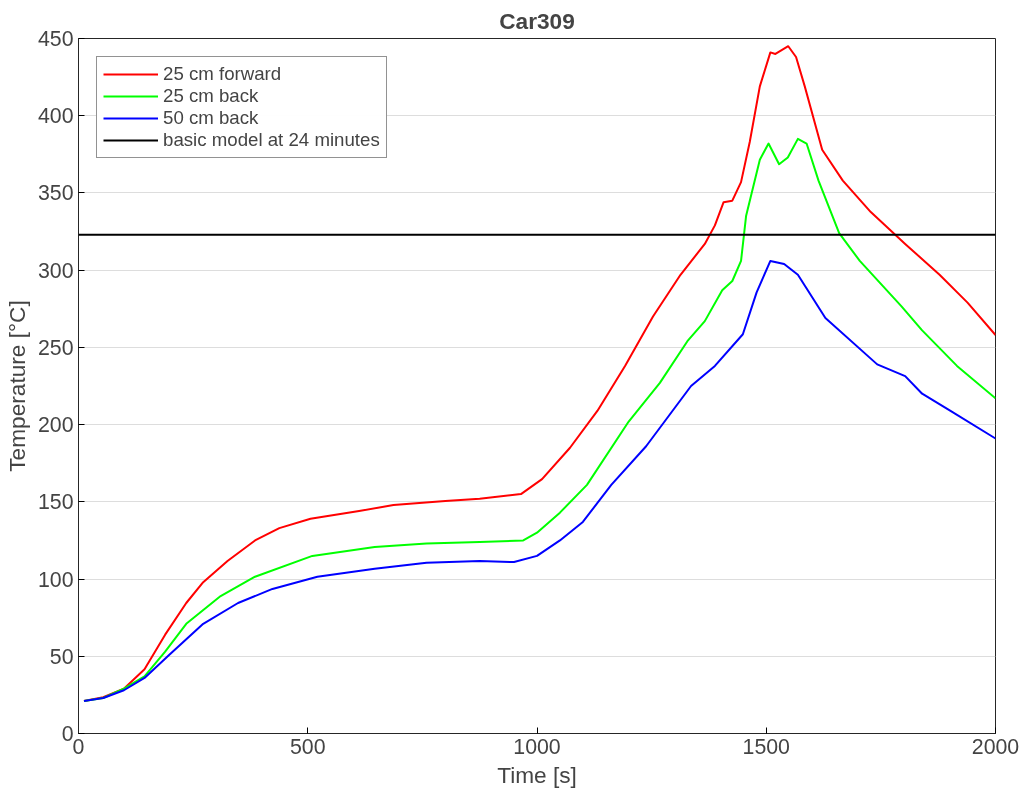 This screenshot has width=1034, height=800. I want to click on y-axis-title: Temperature [°C], so click(16, 386).